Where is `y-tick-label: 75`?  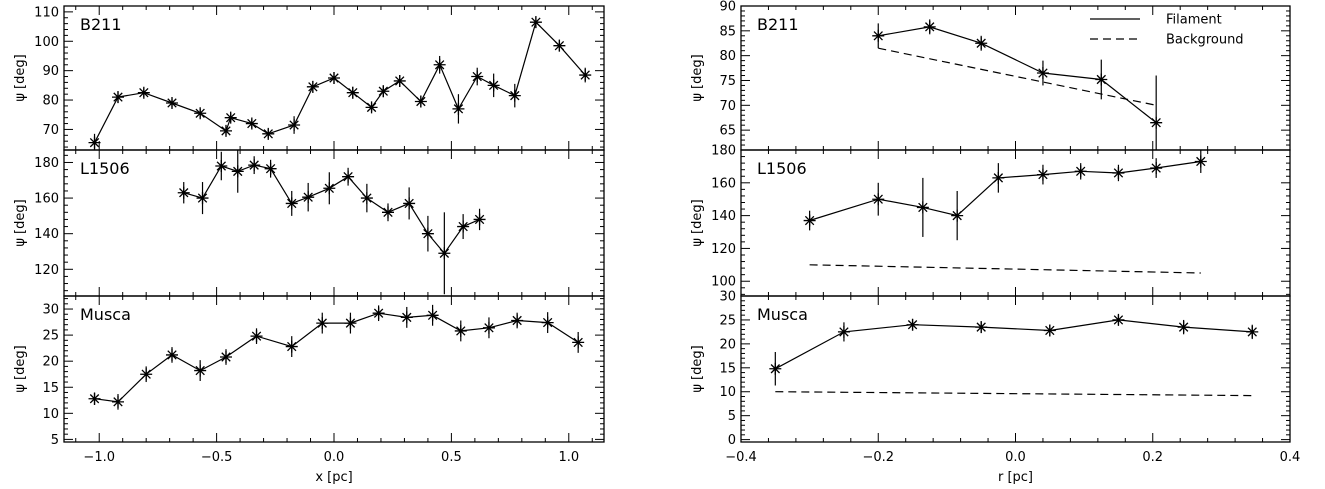 y-tick-label: 75 is located at coordinates (727, 81).